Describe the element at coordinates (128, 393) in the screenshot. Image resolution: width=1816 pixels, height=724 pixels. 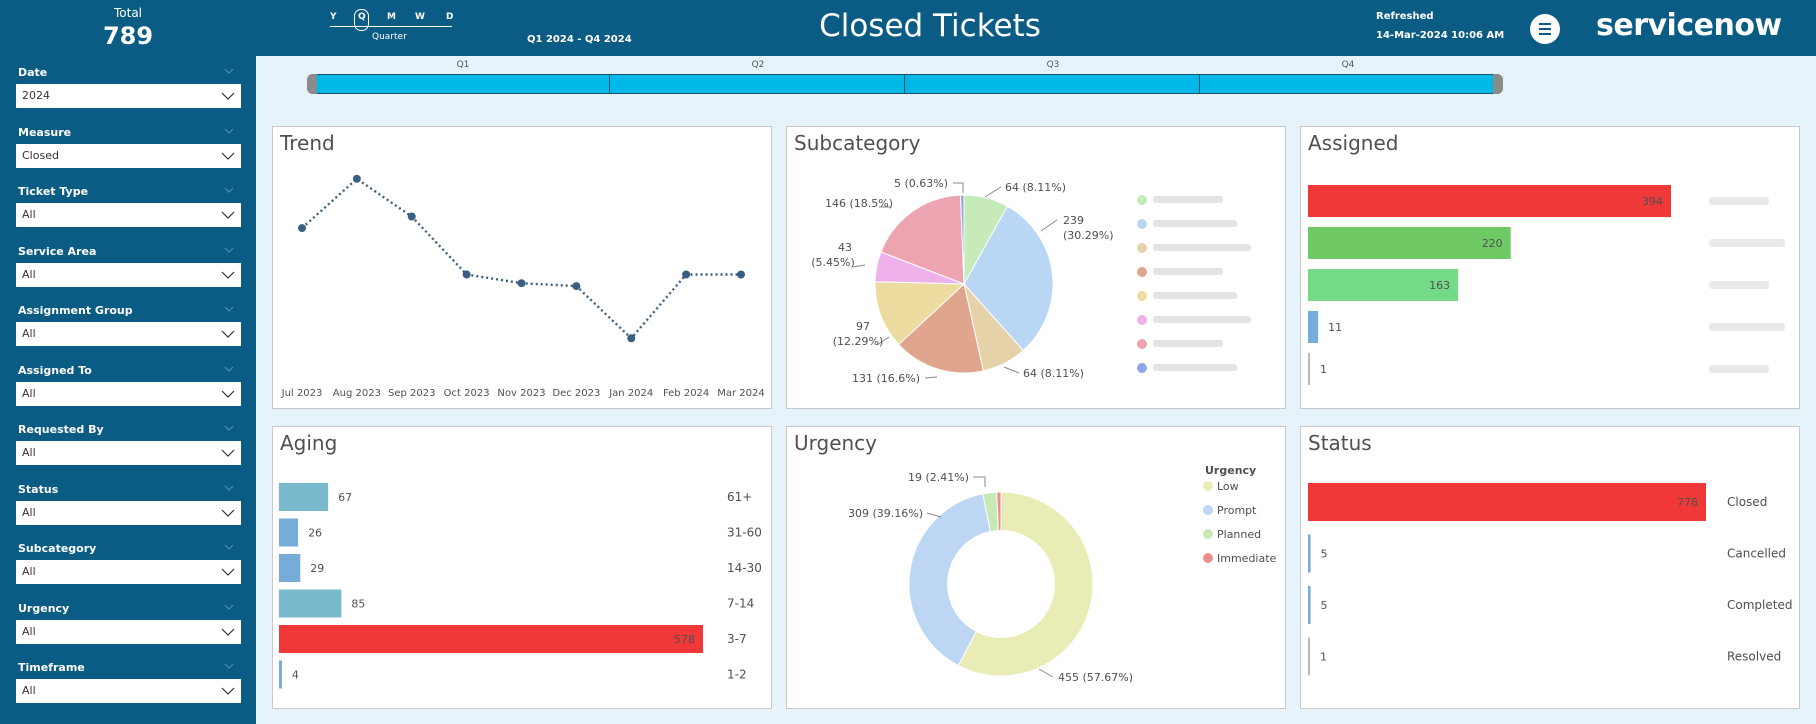
I see `filter-select-assigned-to: All` at that location.